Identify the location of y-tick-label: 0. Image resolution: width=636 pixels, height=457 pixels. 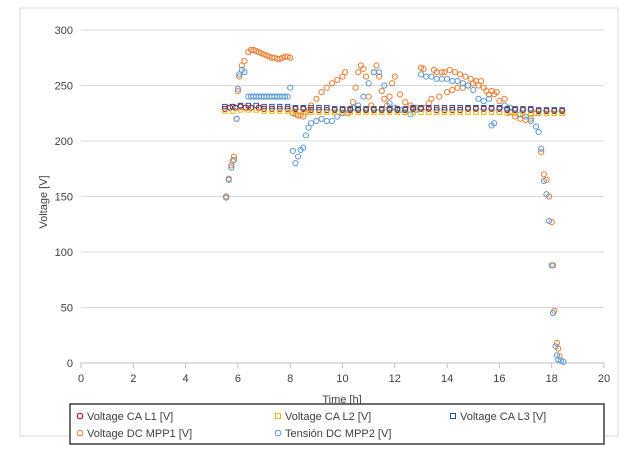
(70, 364).